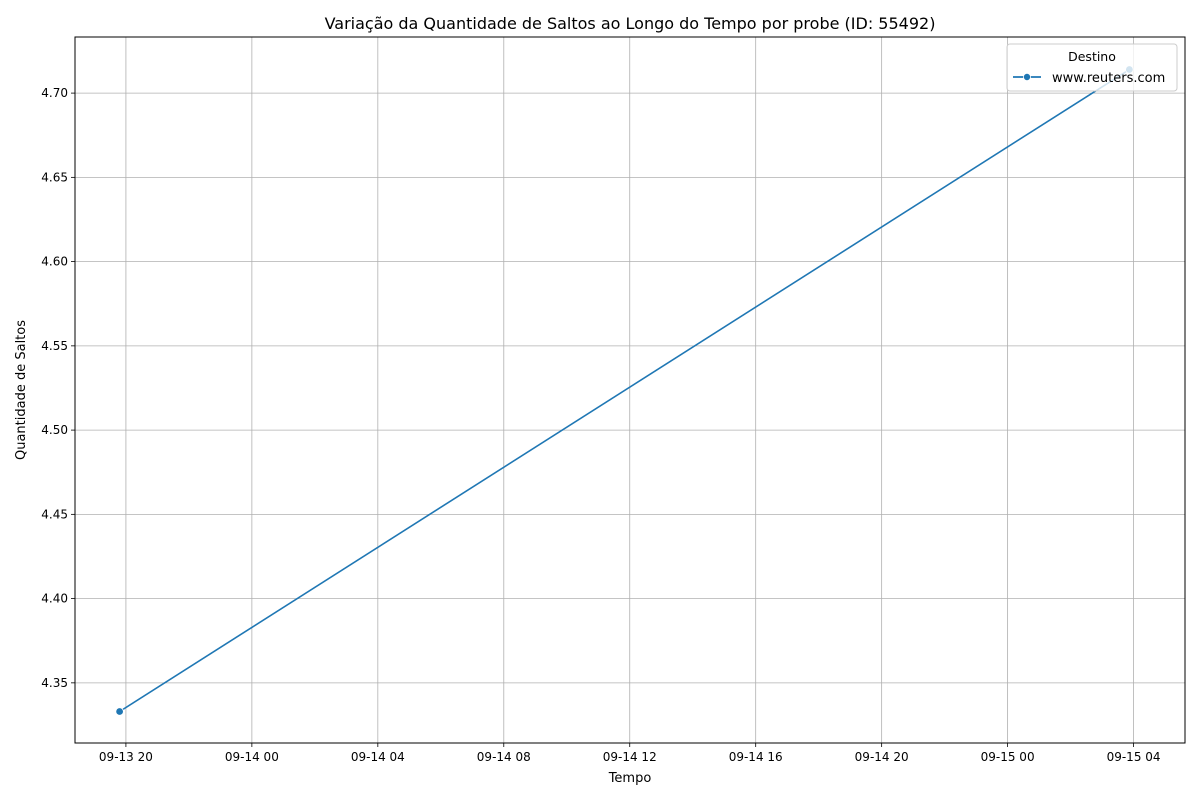  I want to click on x-tick-label-3: 09-14 08, so click(504, 757).